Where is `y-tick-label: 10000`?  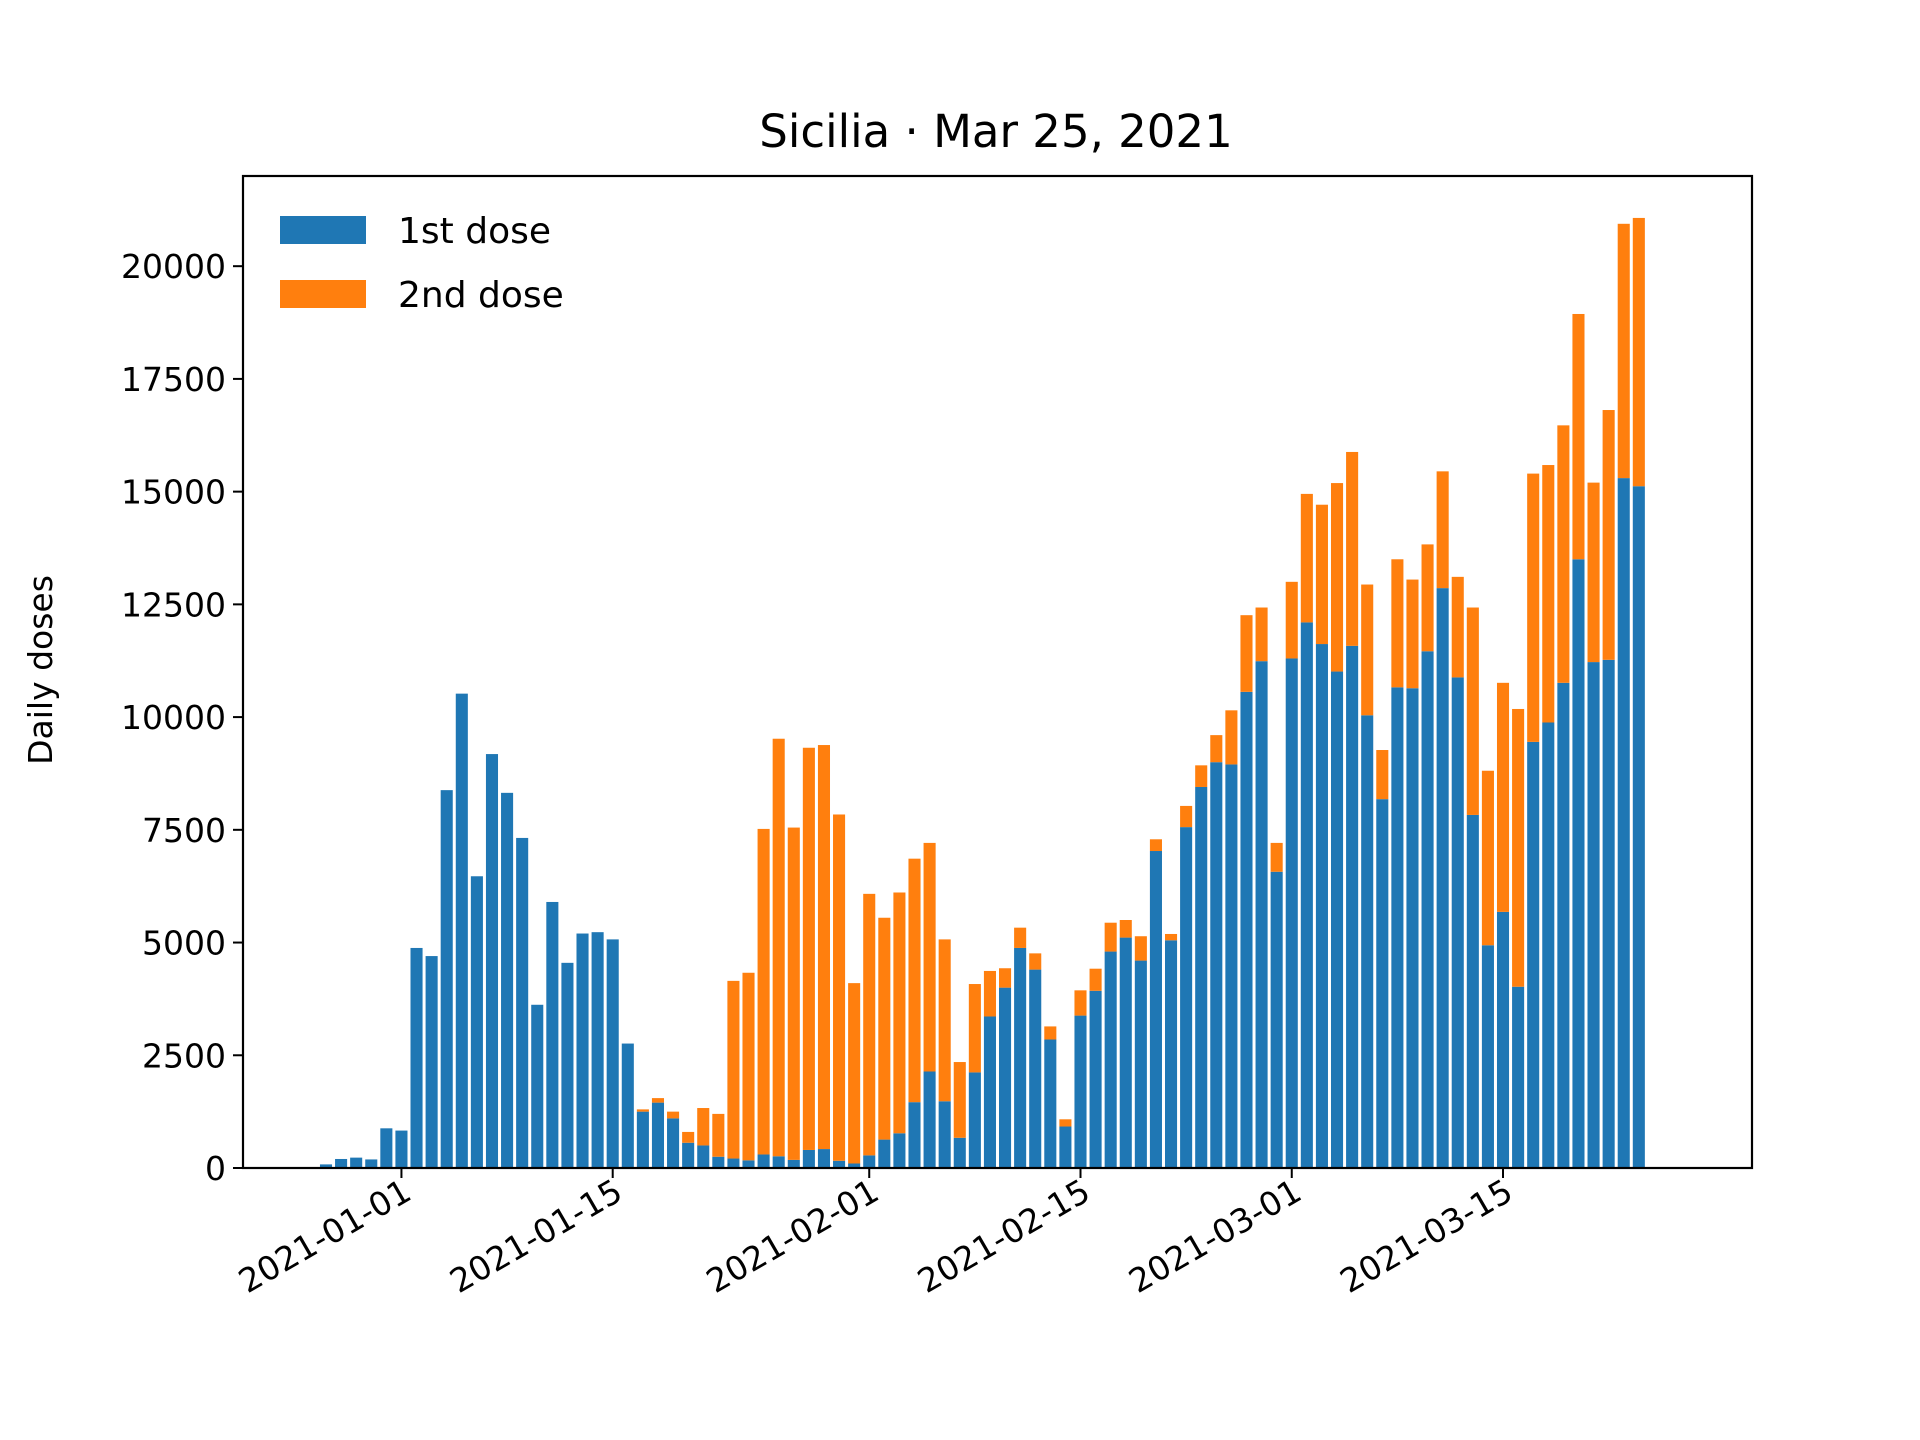
y-tick-label: 10000 is located at coordinates (173, 717).